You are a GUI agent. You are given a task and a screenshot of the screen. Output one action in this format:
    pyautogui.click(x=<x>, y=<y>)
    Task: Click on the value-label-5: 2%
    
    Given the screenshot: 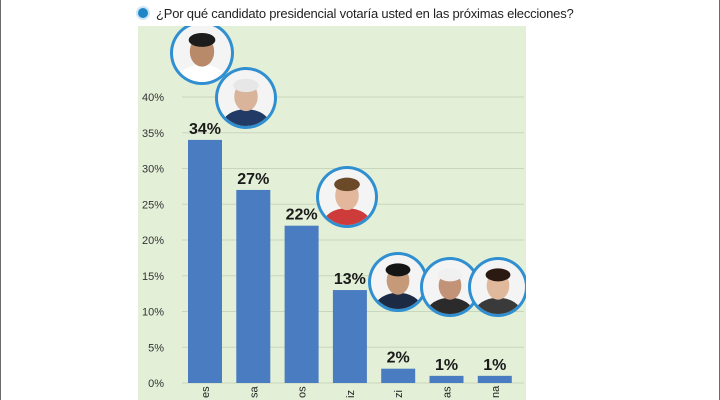 What is the action you would take?
    pyautogui.click(x=398, y=358)
    